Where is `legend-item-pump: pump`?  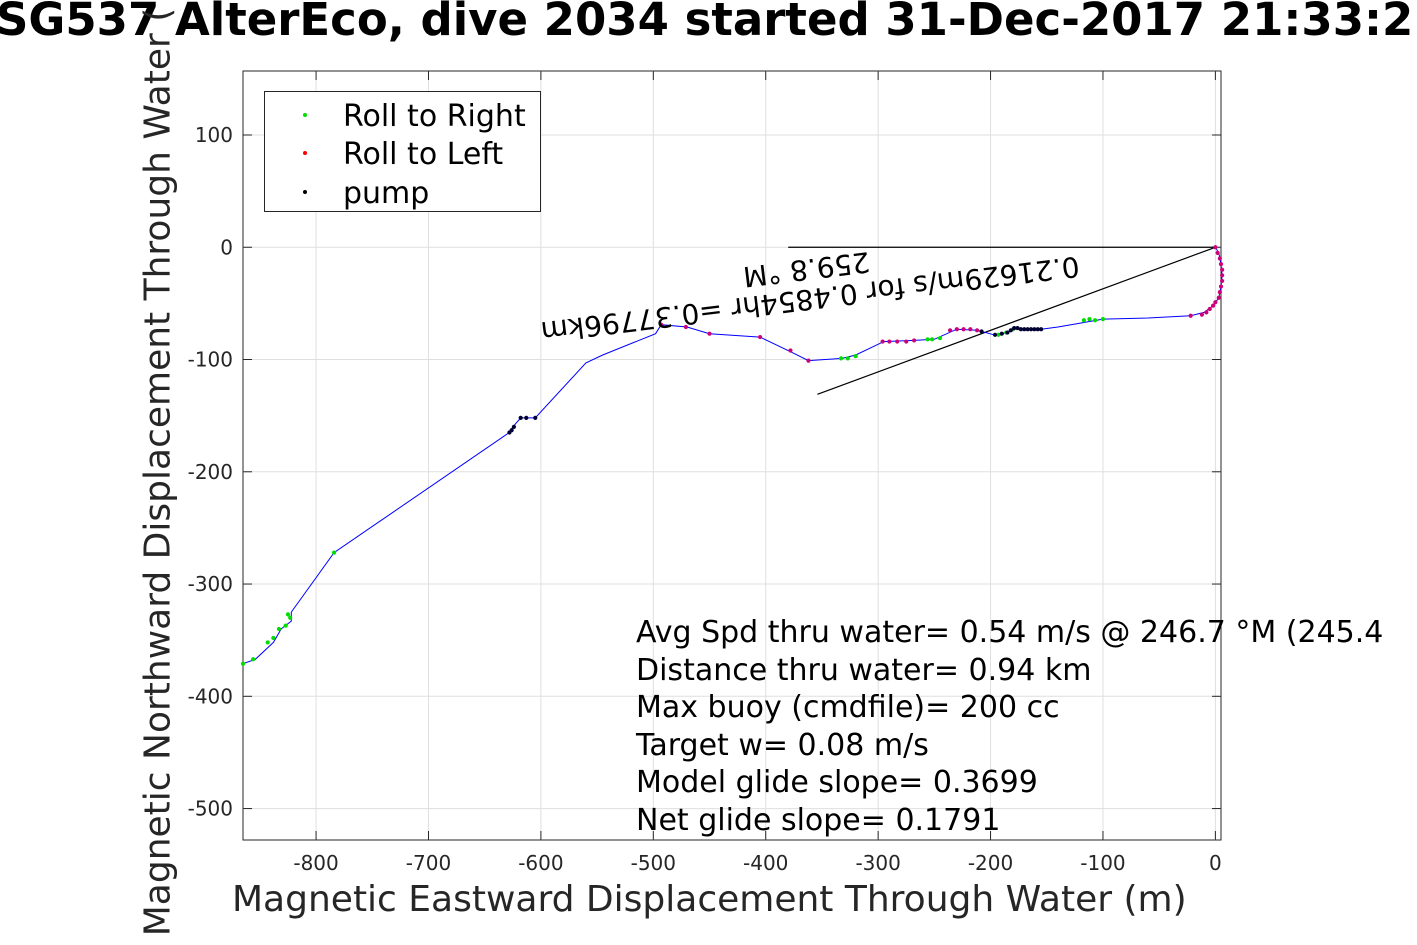
legend-item-pump: pump is located at coordinates (402, 192).